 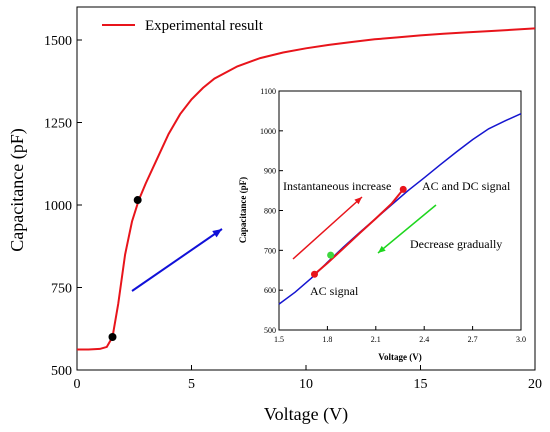 I want to click on inset-y-tick-label: 1000, so click(x=268, y=131).